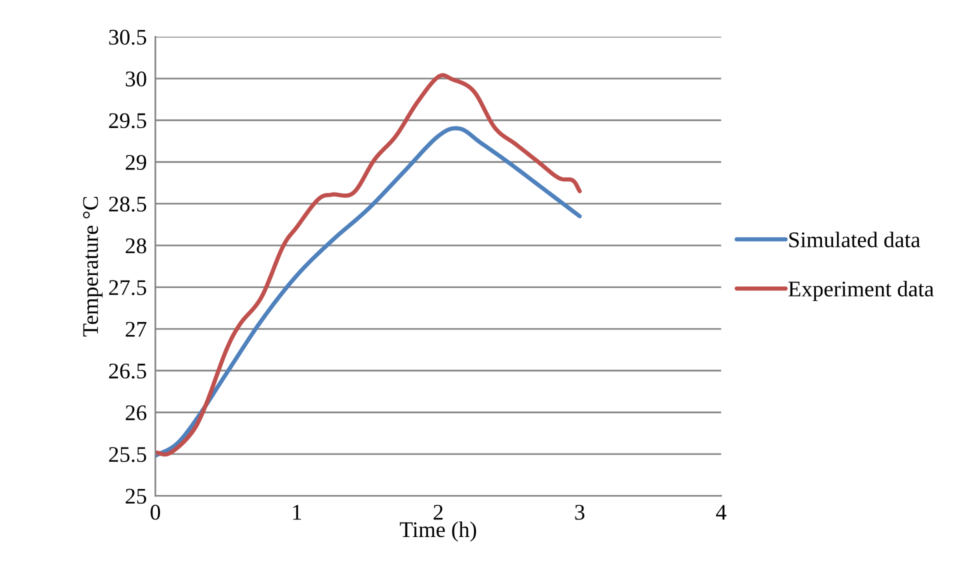  I want to click on legend-label: Experiment data, so click(861, 291).